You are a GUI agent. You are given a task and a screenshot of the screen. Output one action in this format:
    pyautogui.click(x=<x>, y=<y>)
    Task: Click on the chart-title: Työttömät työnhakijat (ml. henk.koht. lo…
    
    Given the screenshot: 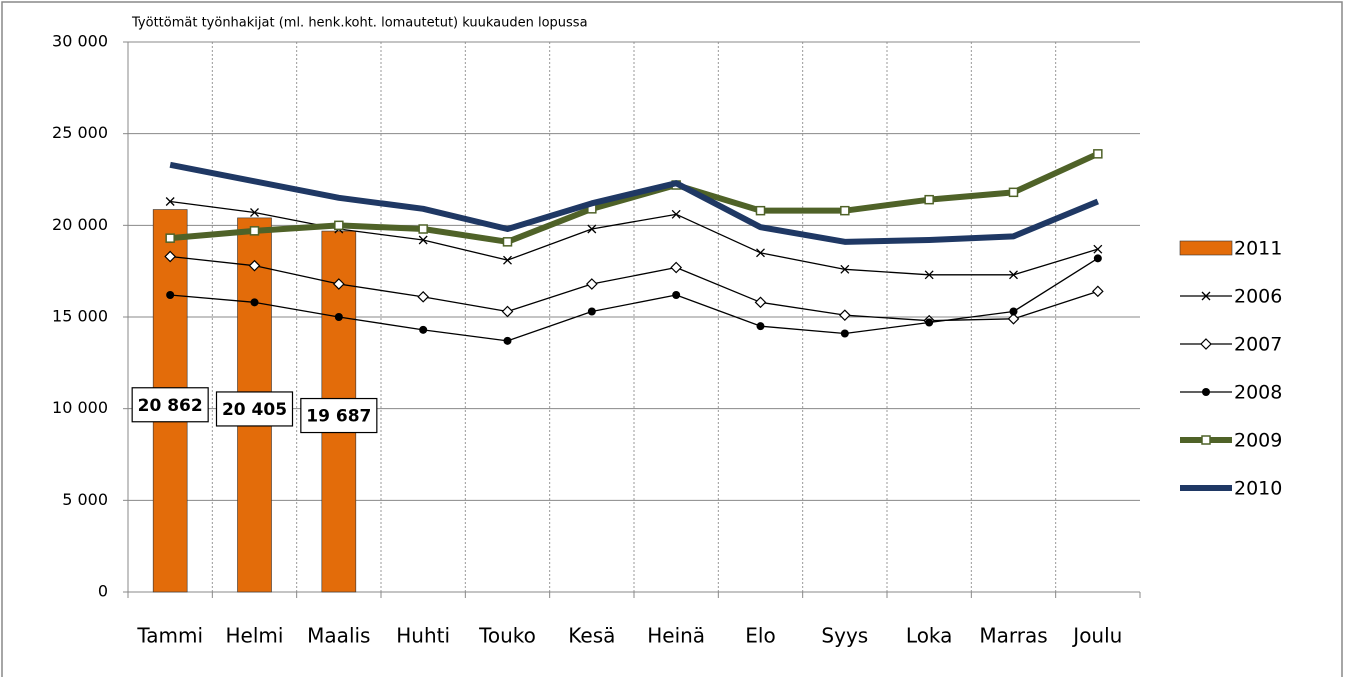 What is the action you would take?
    pyautogui.click(x=359, y=23)
    